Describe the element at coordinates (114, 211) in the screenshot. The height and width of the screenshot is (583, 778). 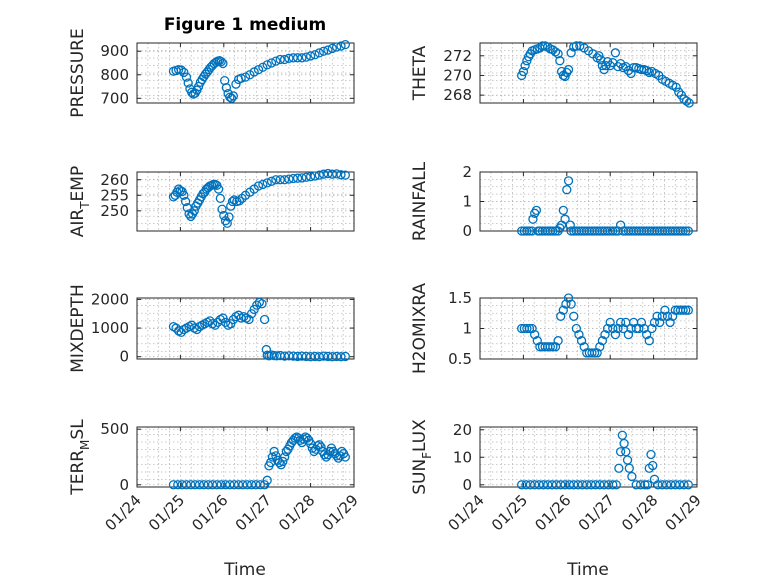
I see `y-tick-label: 250` at that location.